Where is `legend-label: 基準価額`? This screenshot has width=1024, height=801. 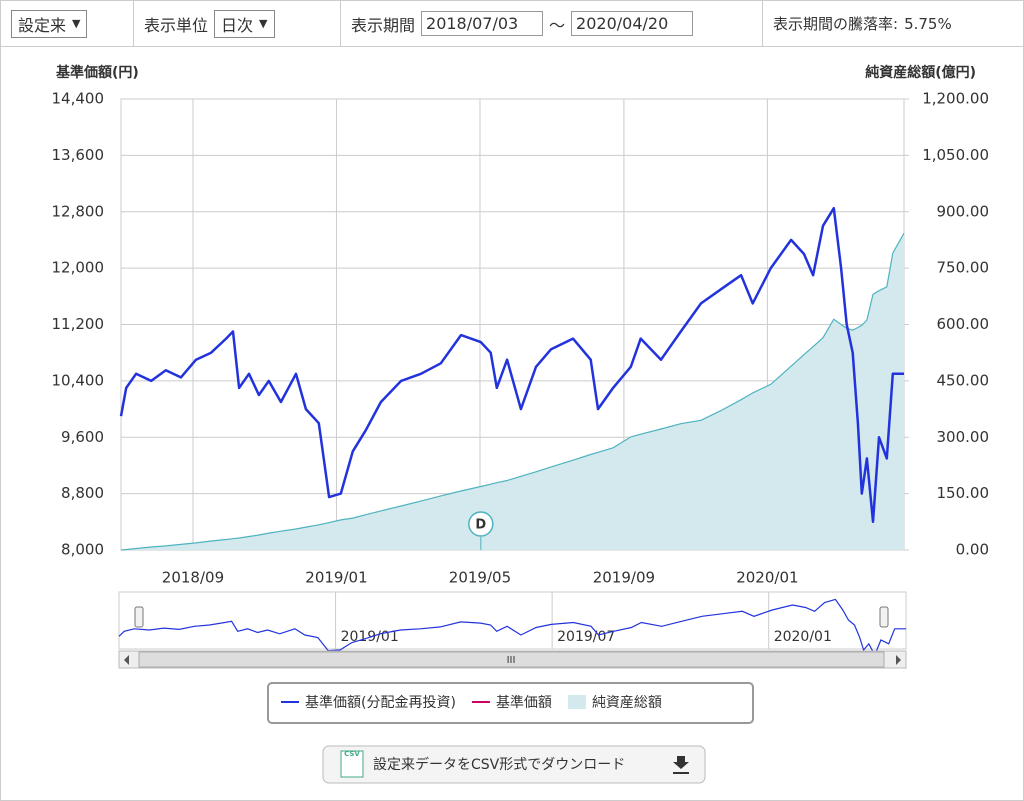
legend-label: 基準価額 is located at coordinates (524, 702).